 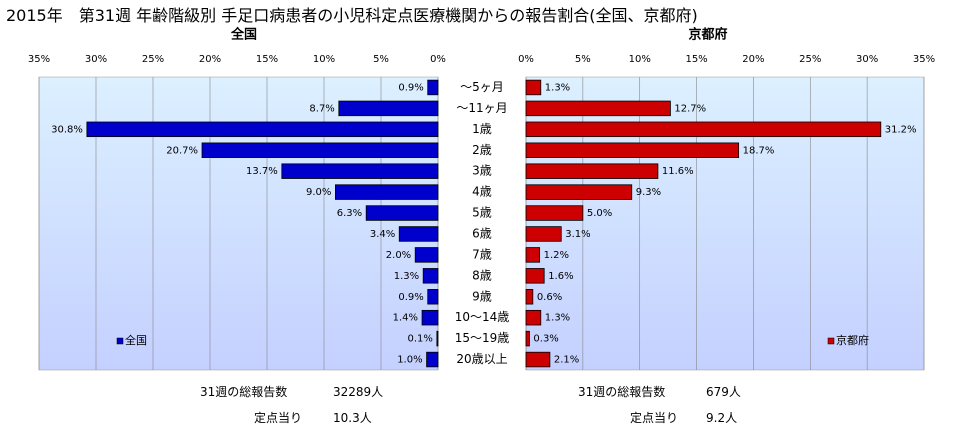 What do you see at coordinates (321, 108) in the screenshot?
I see `national-value-label: 8.7%` at bounding box center [321, 108].